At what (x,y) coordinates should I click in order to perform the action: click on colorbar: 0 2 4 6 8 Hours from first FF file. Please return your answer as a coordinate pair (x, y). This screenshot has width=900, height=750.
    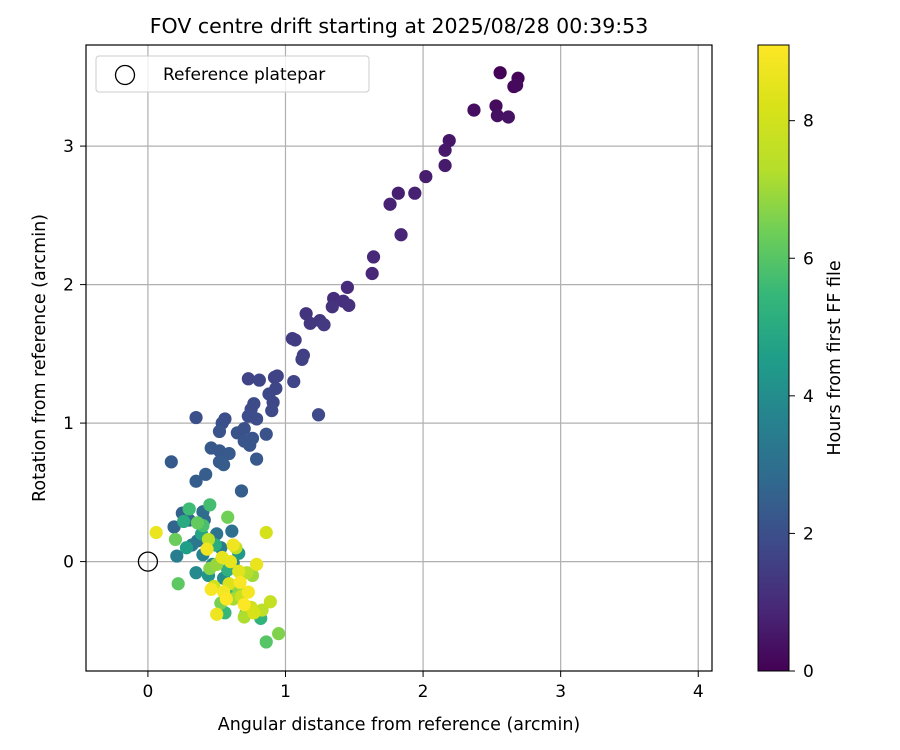
    Looking at the image, I should click on (801, 363).